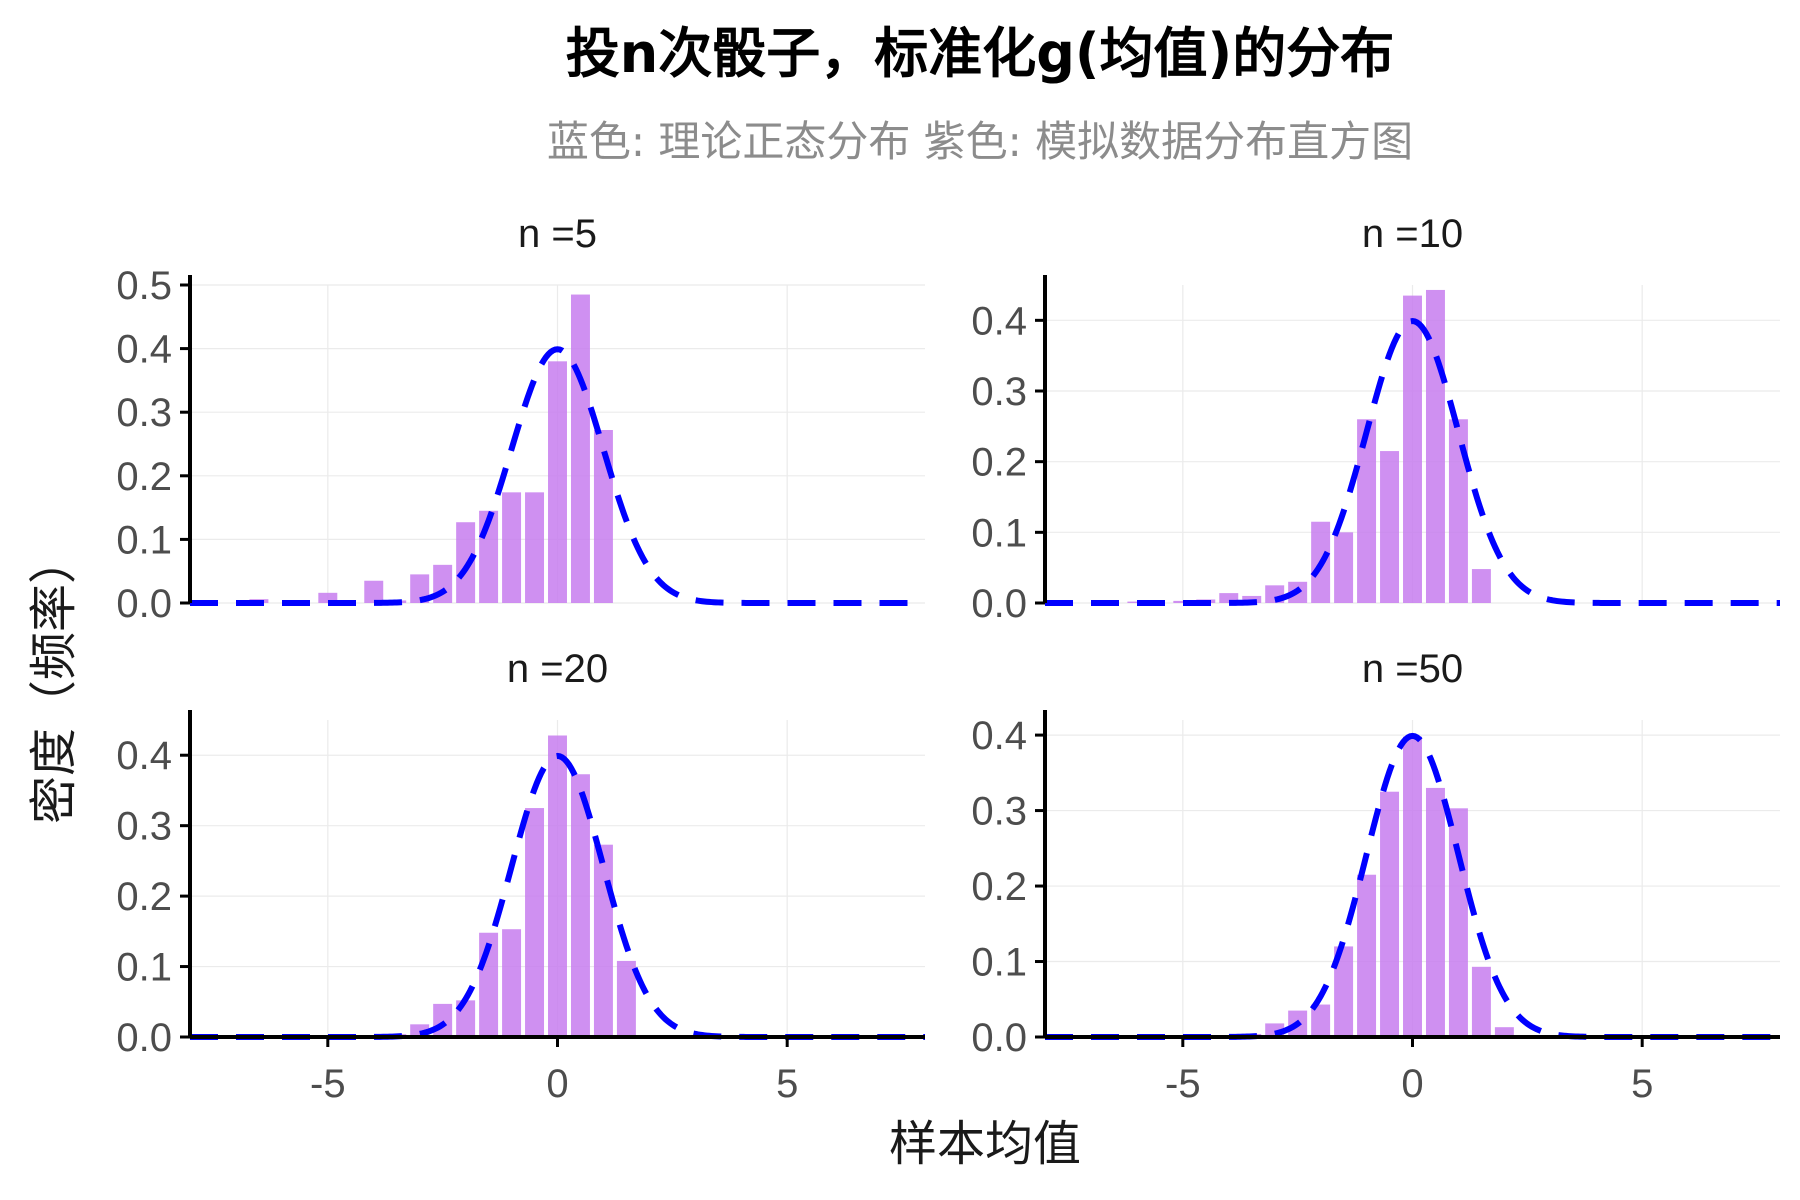 The width and height of the screenshot is (1800, 1200). What do you see at coordinates (144, 286) in the screenshot?
I see `y-tick-label: 0.5` at bounding box center [144, 286].